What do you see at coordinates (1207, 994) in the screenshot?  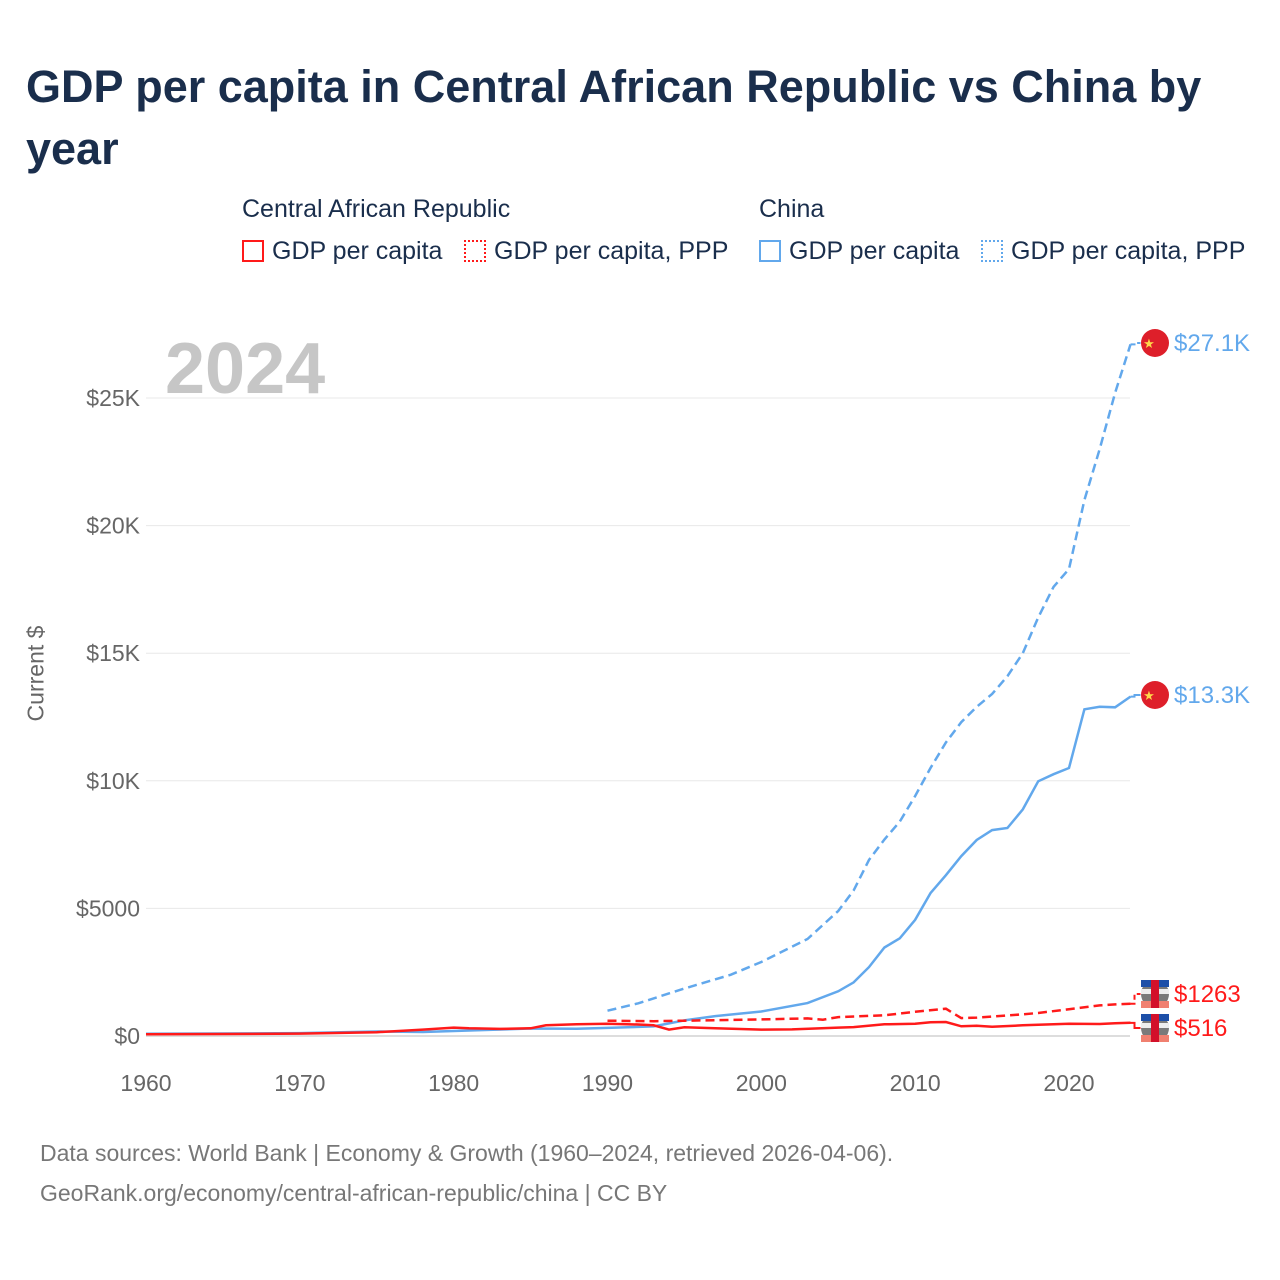 I see `end-value-label: $1263` at bounding box center [1207, 994].